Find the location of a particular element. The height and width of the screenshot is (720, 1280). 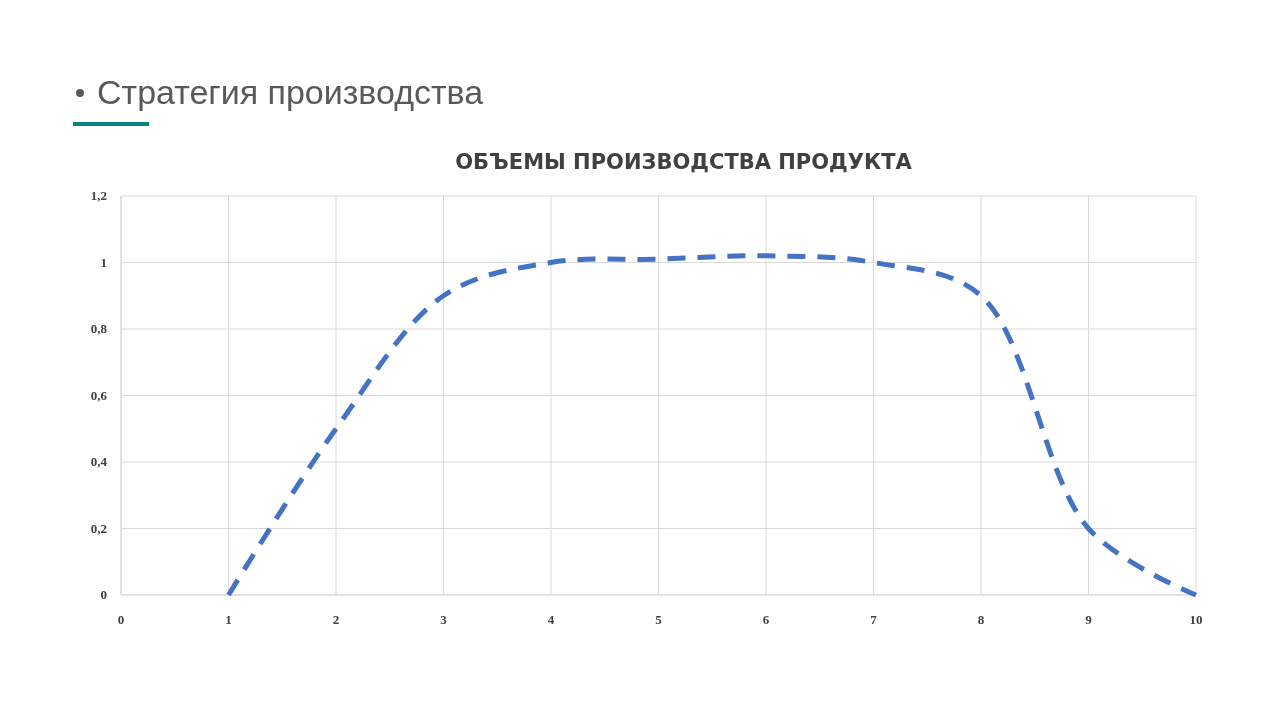

chart-title: ОБЪЕМЫ ПРОИЗВОДСТВА ПРОДУКТА is located at coordinates (684, 162).